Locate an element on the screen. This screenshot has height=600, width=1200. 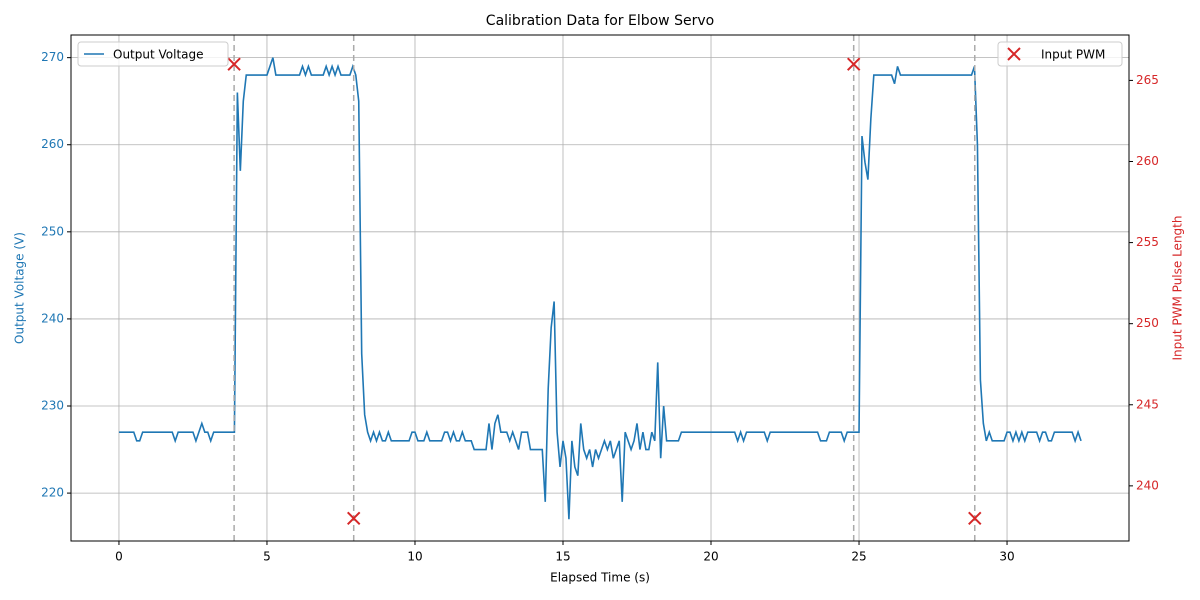
y2-tick-label: 250 is located at coordinates (1147, 323).